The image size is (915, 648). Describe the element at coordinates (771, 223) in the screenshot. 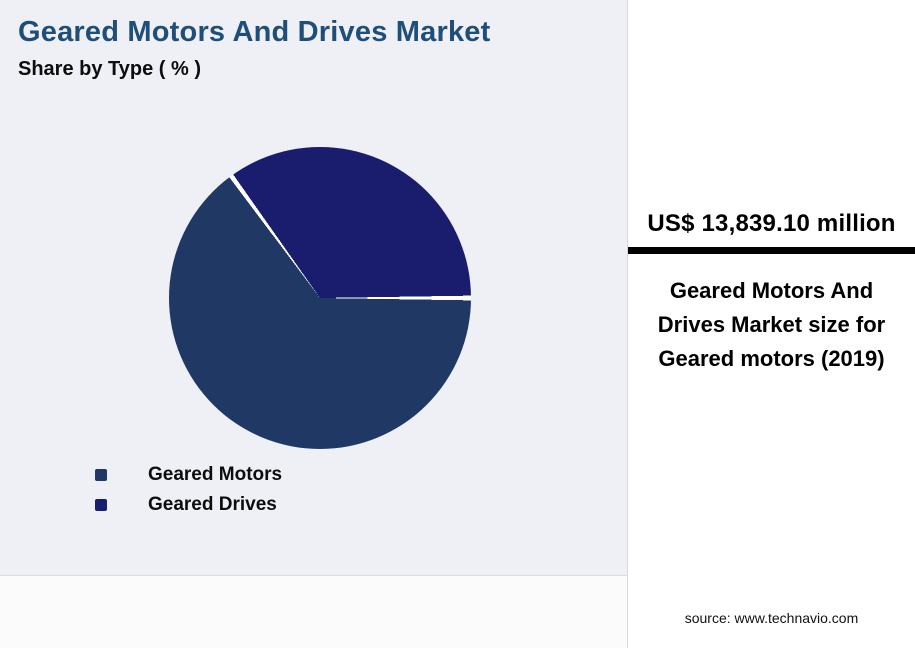

I see `highlight-value: US$ 13,839.10 million` at that location.